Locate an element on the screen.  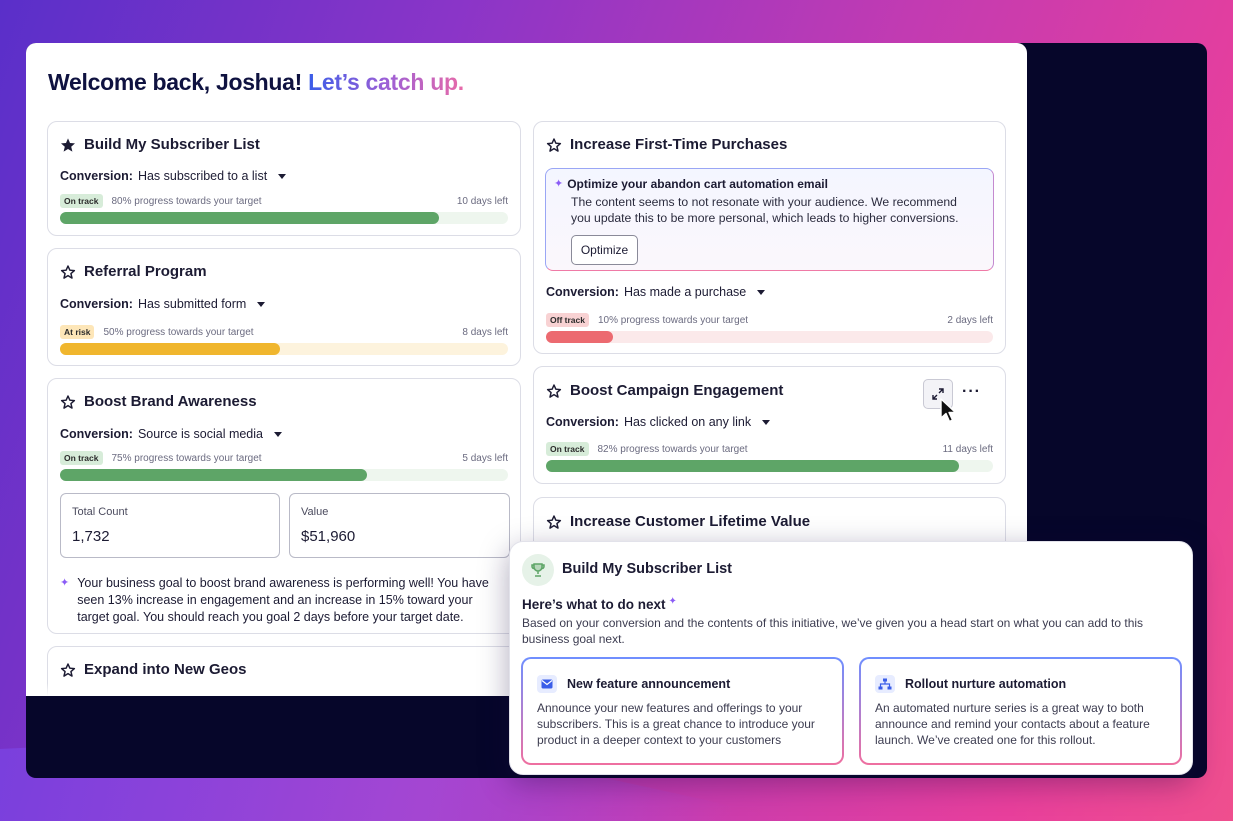
total-count-label: Total Count is located at coordinates (100, 512).